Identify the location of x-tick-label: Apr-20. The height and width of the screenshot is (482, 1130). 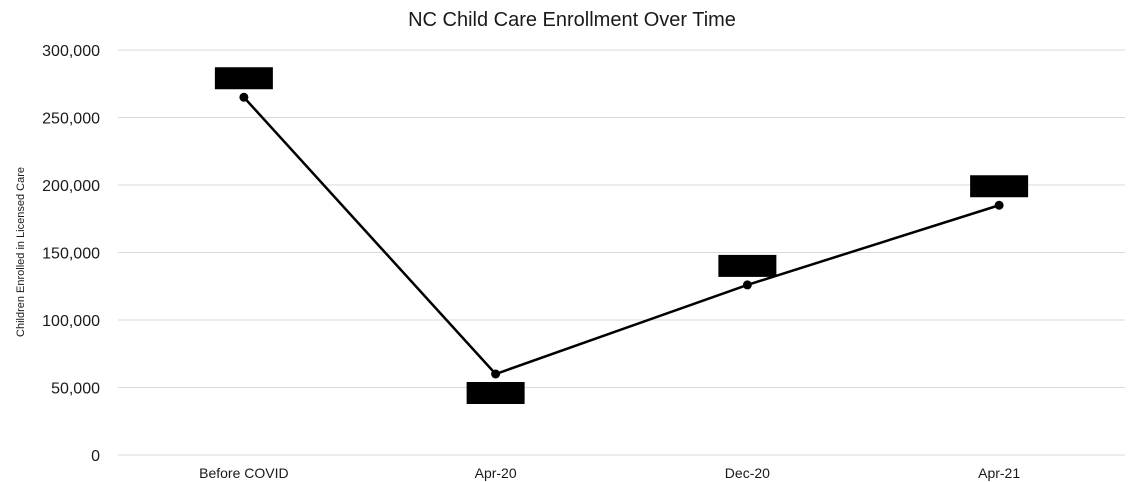
(496, 473).